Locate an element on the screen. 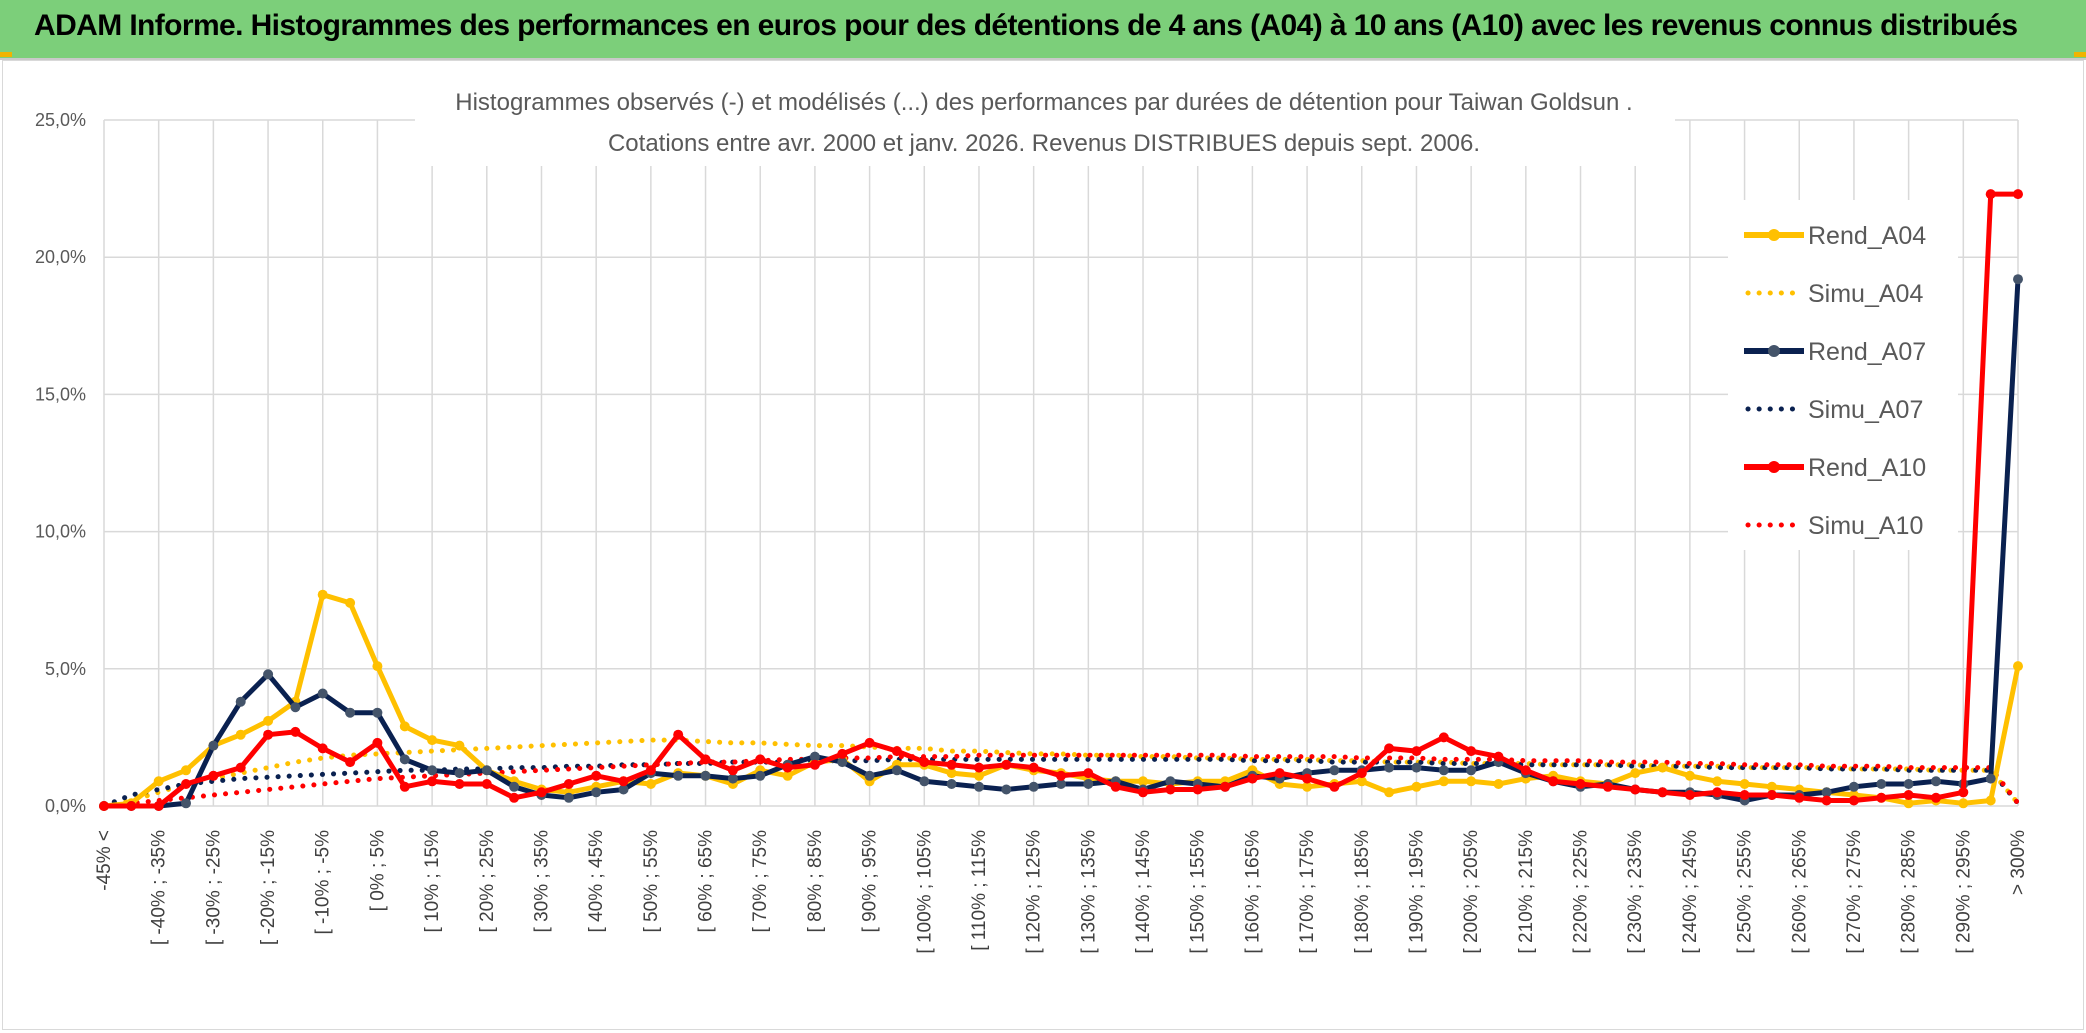 This screenshot has width=2086, height=1033. legend-label: Rend_A07 is located at coordinates (1867, 352).